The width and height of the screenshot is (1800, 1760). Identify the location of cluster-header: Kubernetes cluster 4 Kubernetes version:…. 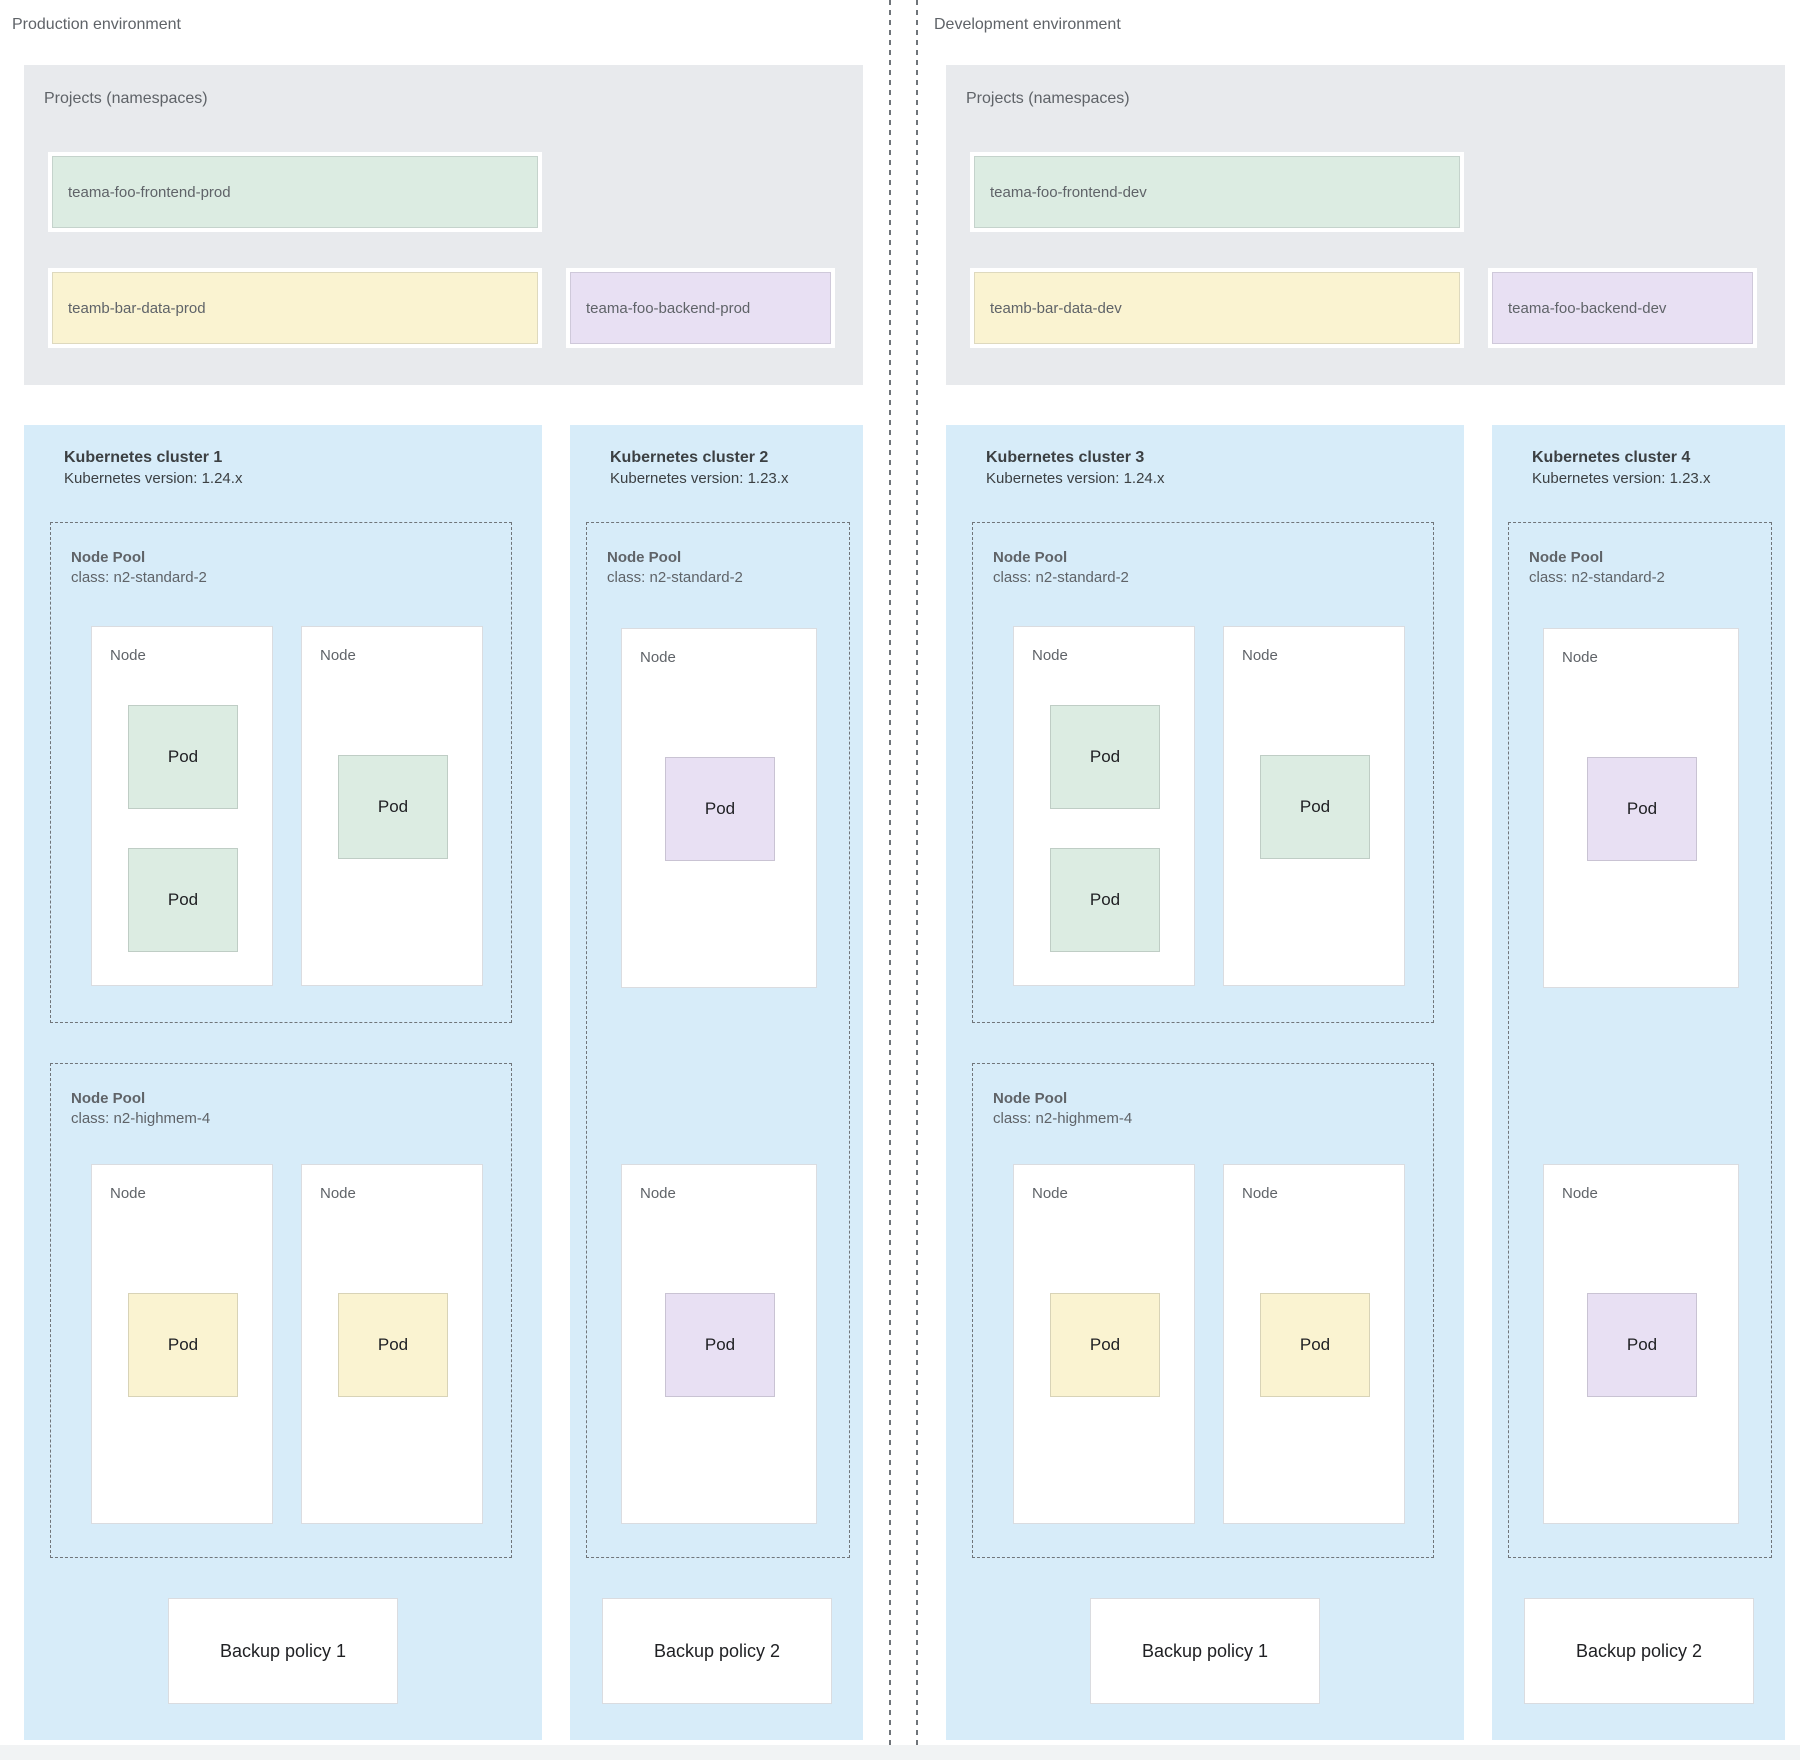
(1621, 468).